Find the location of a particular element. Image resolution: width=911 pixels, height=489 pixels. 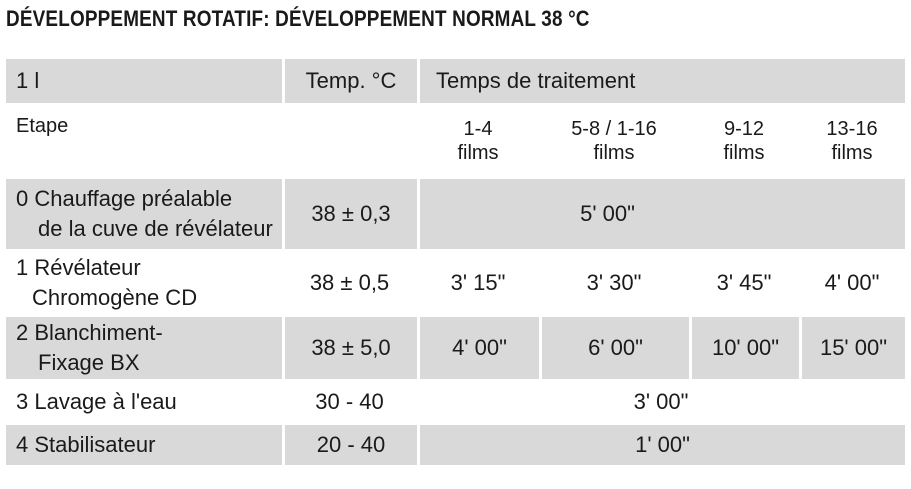

temp-cell: 30 - 40 is located at coordinates (349, 401).